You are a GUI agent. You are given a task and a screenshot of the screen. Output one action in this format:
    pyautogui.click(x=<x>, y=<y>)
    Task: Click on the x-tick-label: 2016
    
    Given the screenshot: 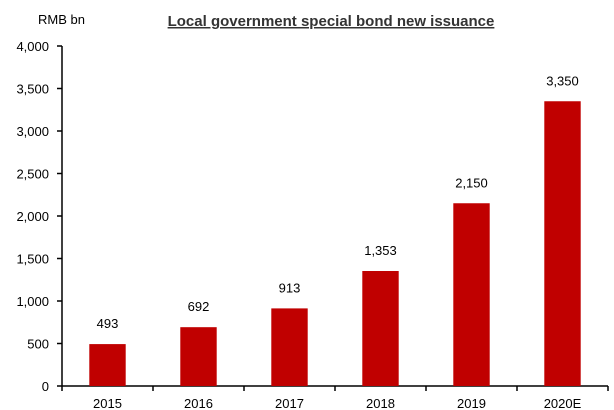 What is the action you would take?
    pyautogui.click(x=198, y=403)
    